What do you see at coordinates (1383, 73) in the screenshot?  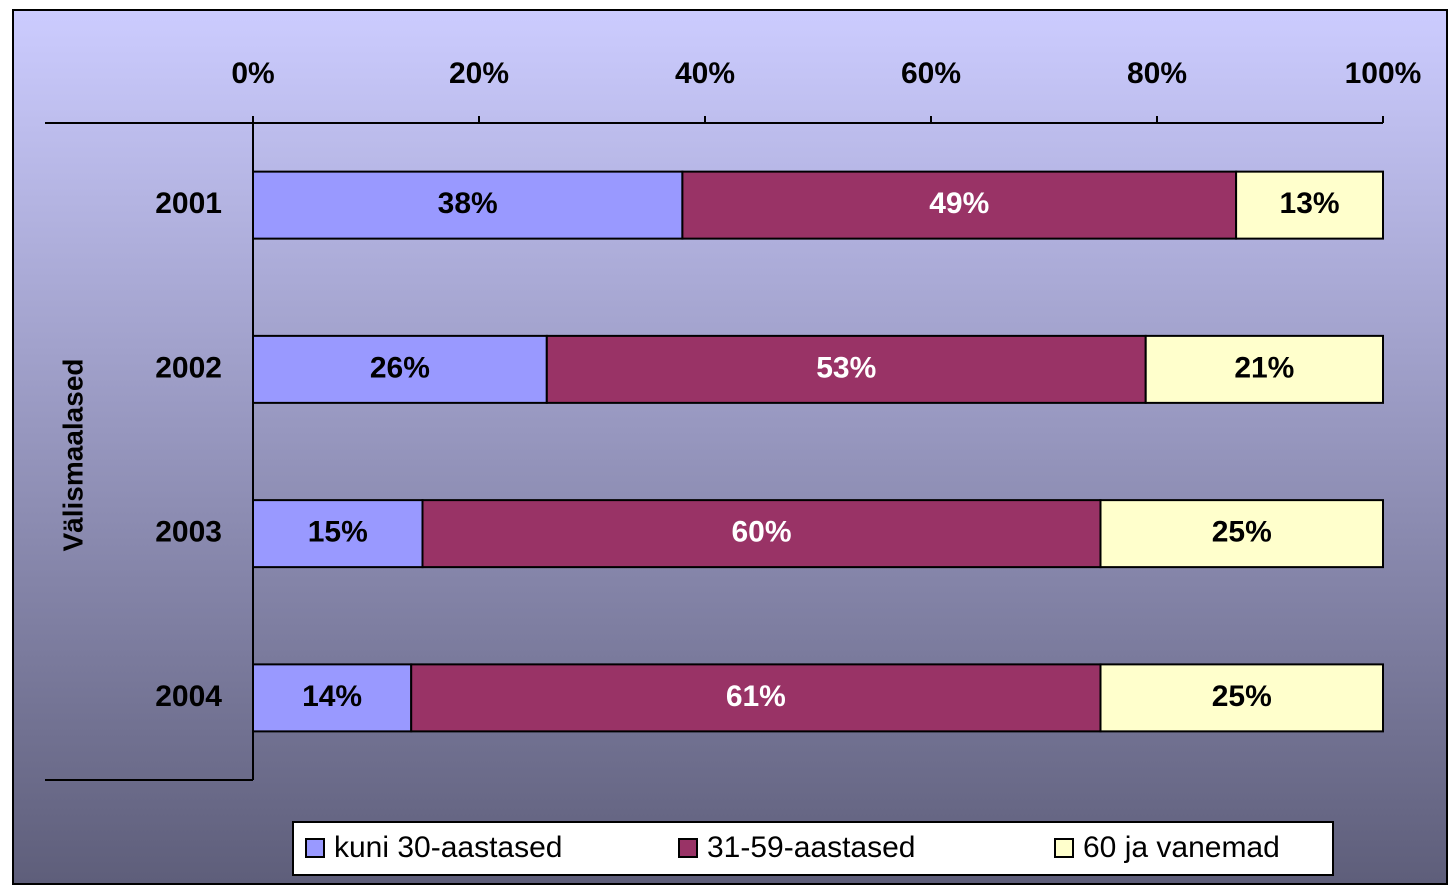 I see `x-tick-label: 100%` at bounding box center [1383, 73].